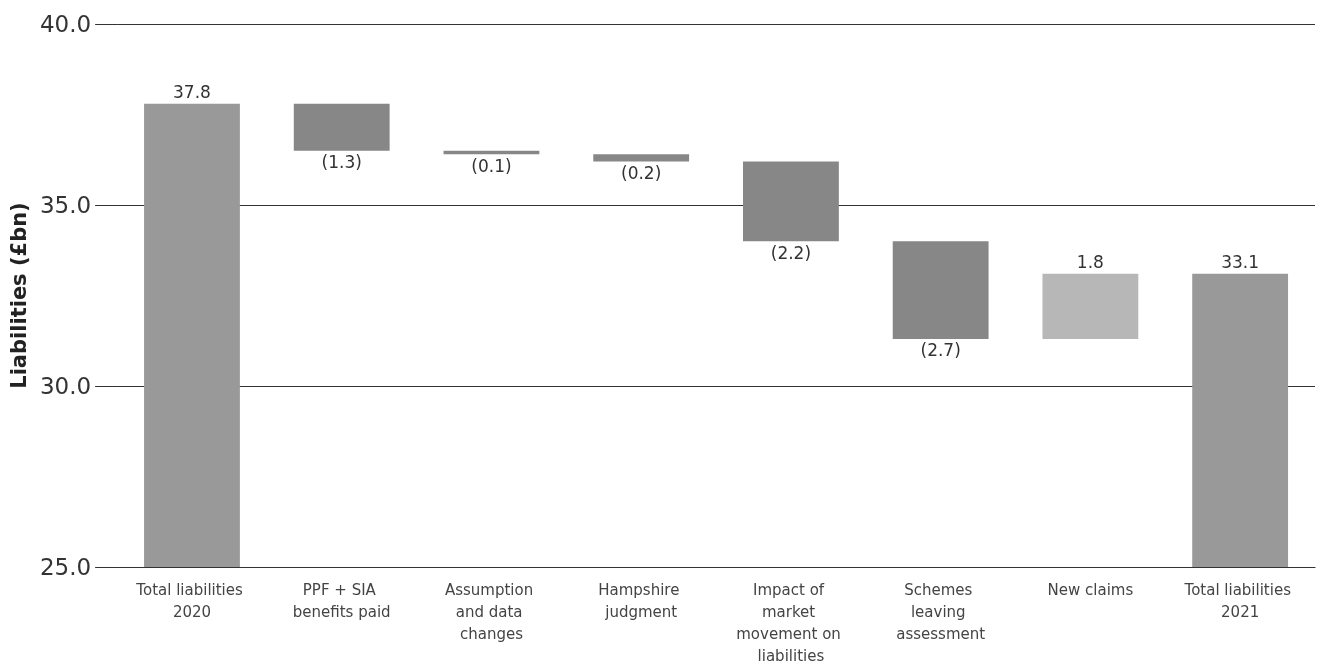 Image resolution: width=1331 pixels, height=667 pixels. Describe the element at coordinates (1240, 262) in the screenshot. I see `data-label: 33.1` at that location.